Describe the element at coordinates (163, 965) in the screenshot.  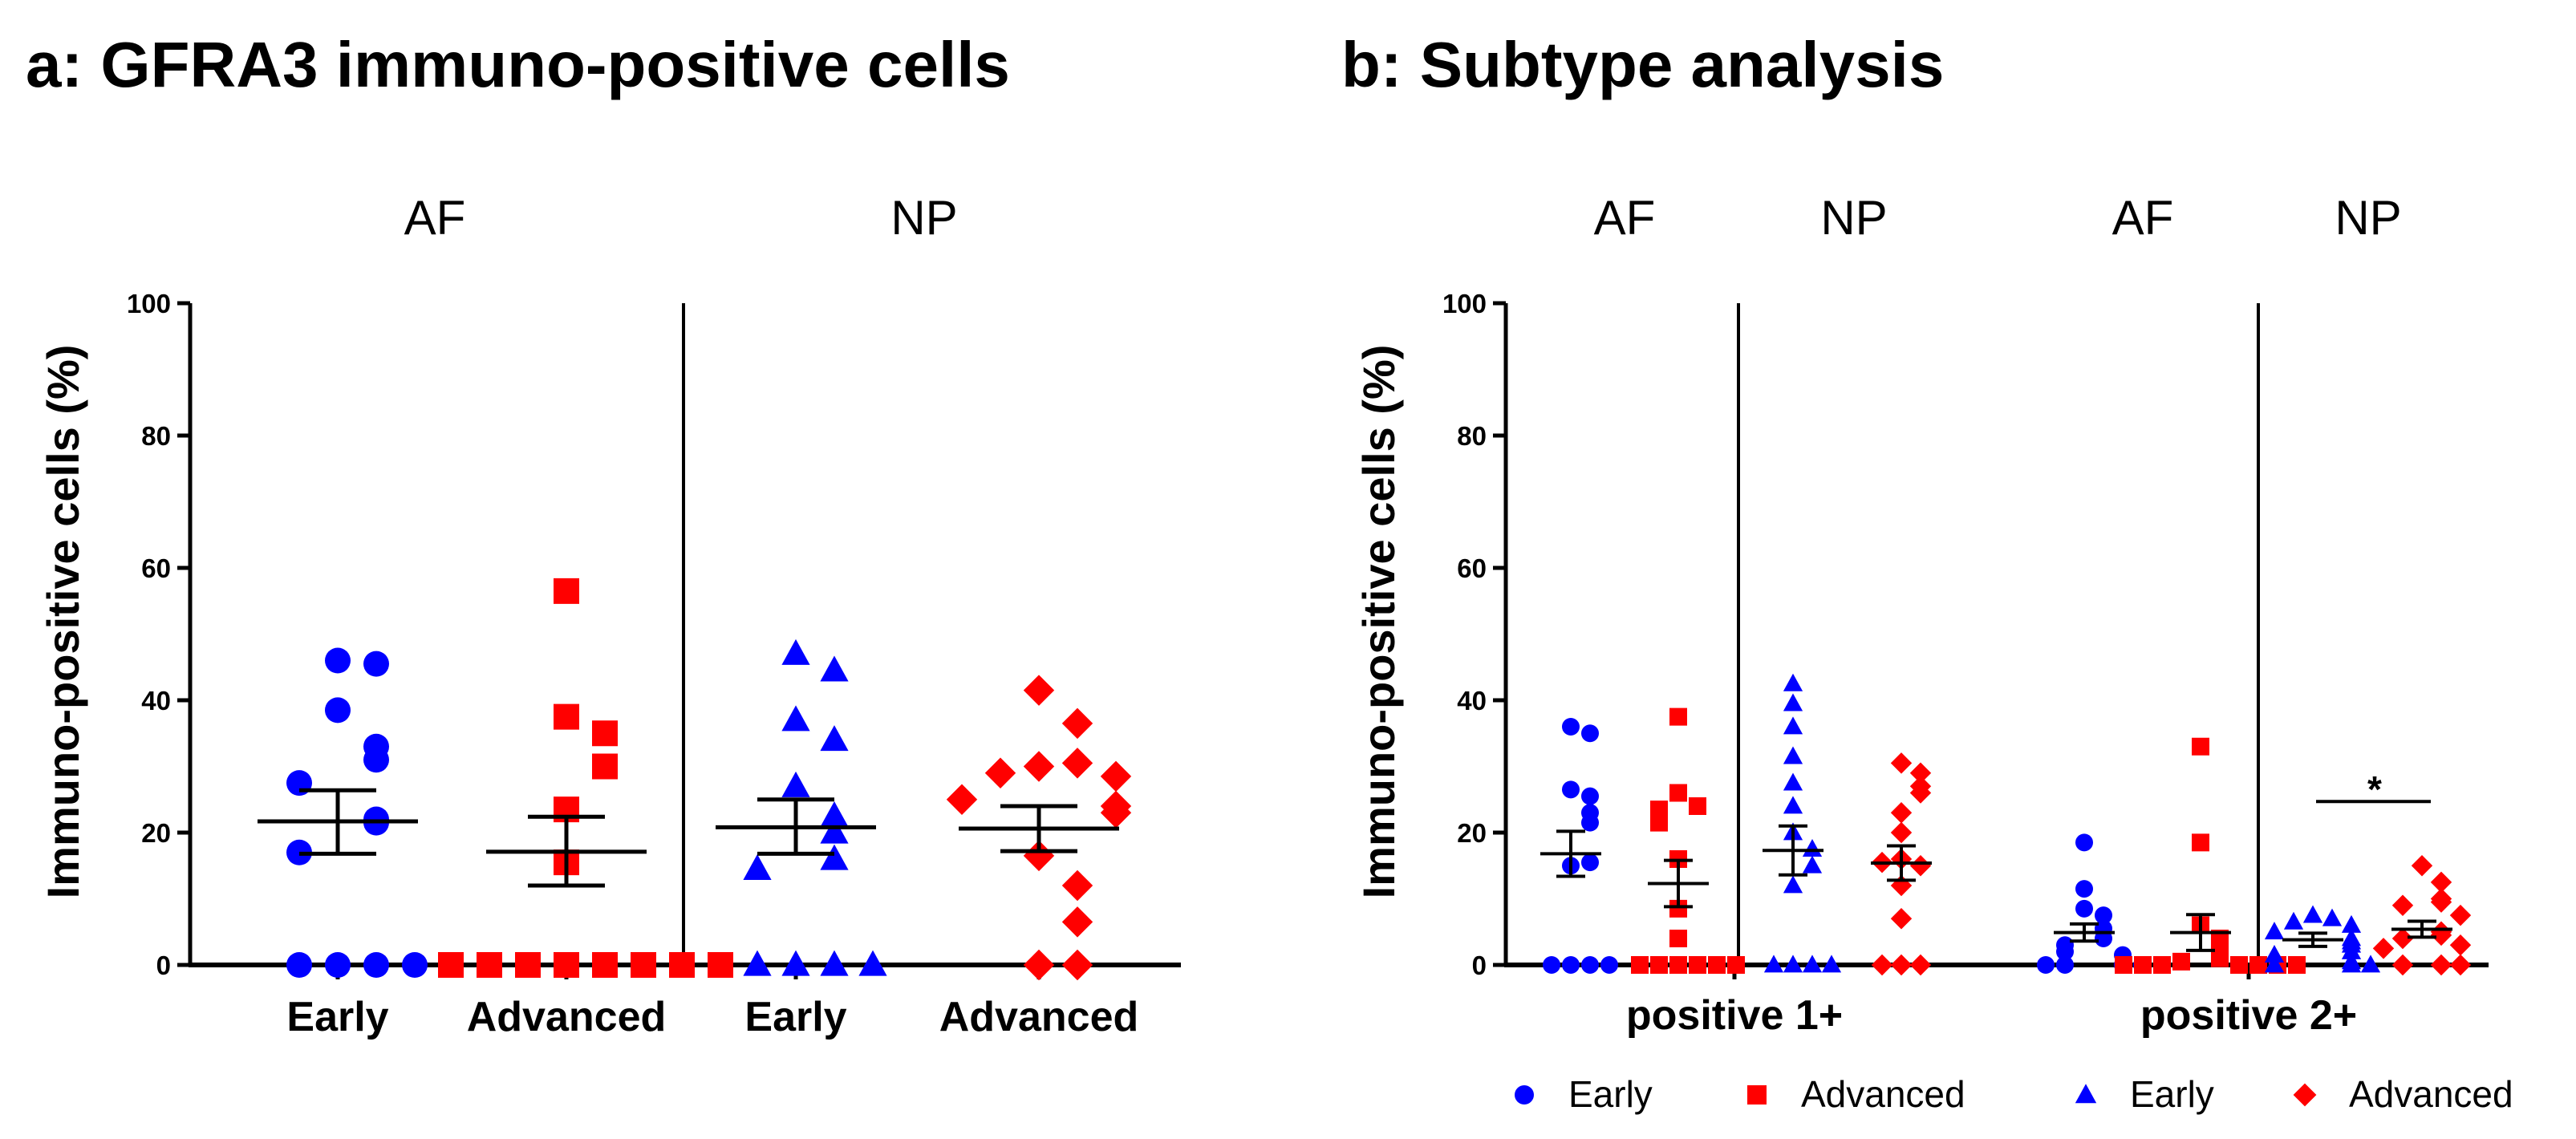
I see `panel-a-y-tick-label: 0` at that location.